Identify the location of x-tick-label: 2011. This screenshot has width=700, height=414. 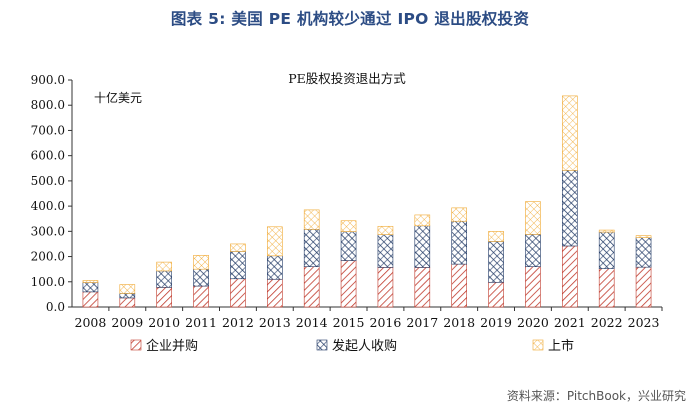
(201, 322).